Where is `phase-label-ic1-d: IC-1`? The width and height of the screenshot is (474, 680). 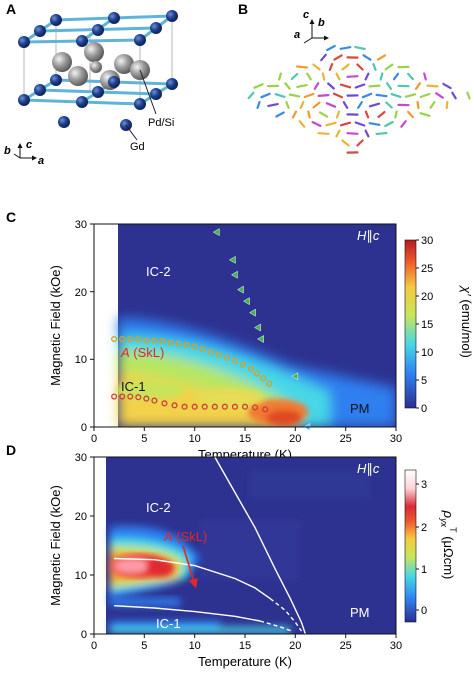
phase-label-ic1-d: IC-1 is located at coordinates (168, 623).